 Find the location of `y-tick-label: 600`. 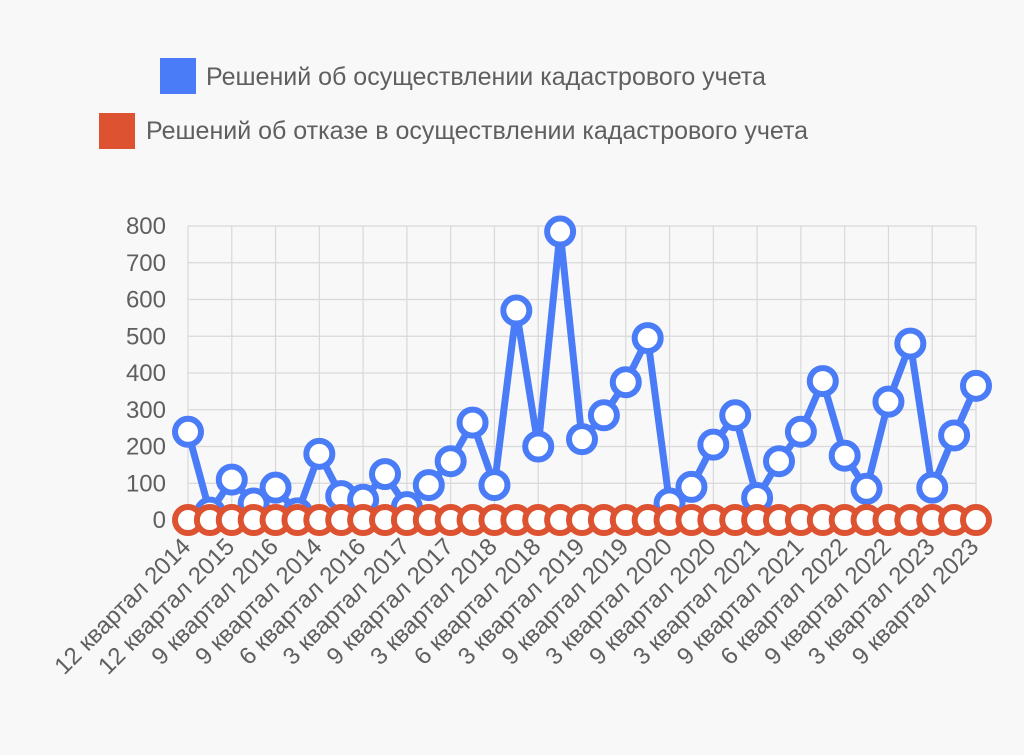

y-tick-label: 600 is located at coordinates (146, 300).